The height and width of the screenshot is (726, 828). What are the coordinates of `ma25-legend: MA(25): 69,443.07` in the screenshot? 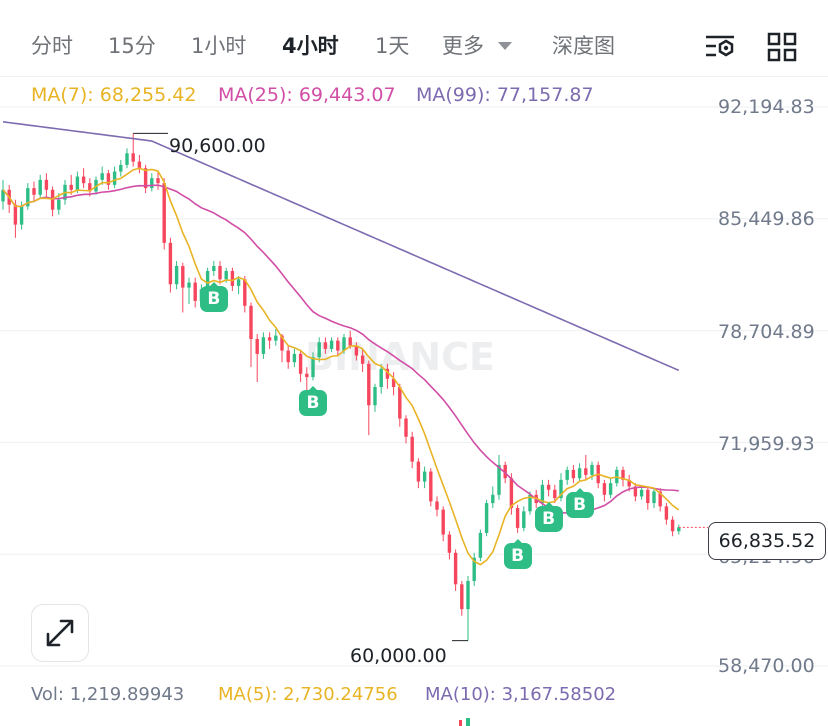 It's located at (307, 95).